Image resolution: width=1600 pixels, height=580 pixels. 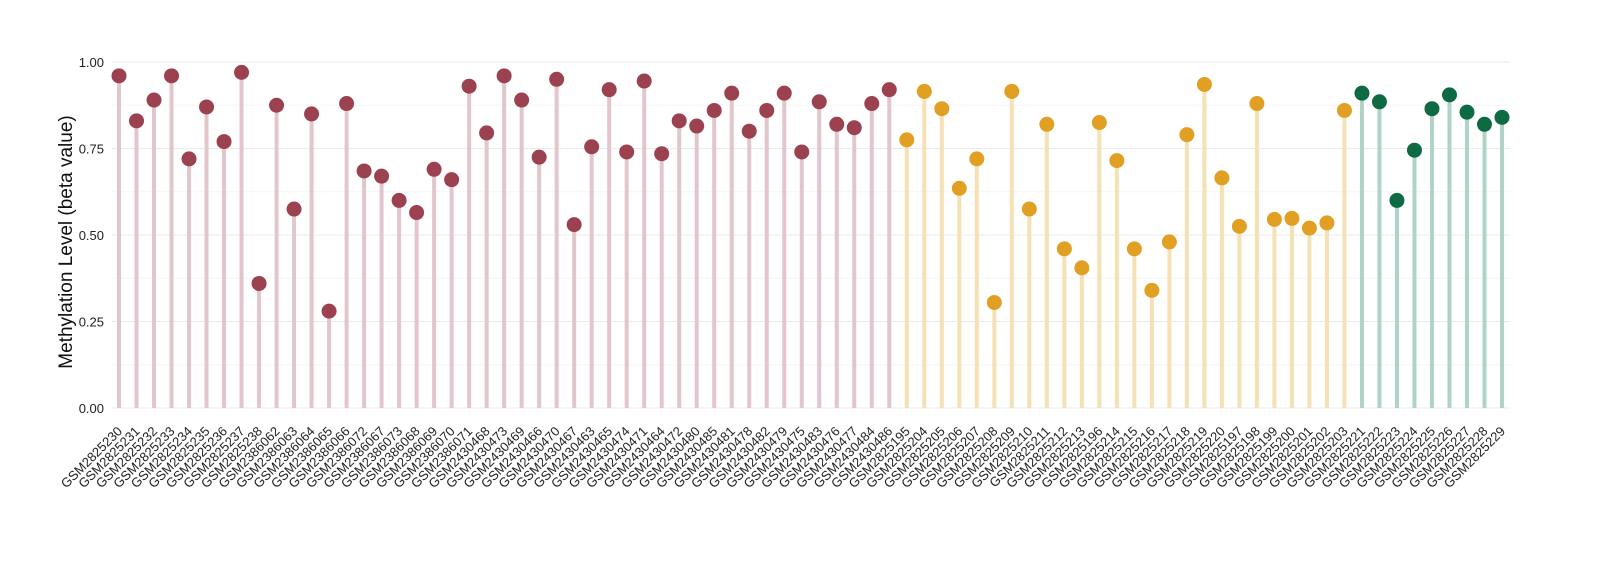 What do you see at coordinates (91, 408) in the screenshot?
I see `y-tick-label: 0.00` at bounding box center [91, 408].